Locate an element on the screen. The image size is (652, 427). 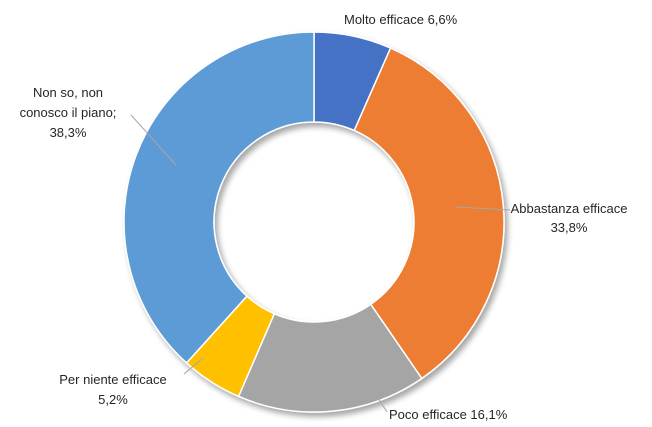
data-label: Molto efficace 6,6% is located at coordinates (401, 19).